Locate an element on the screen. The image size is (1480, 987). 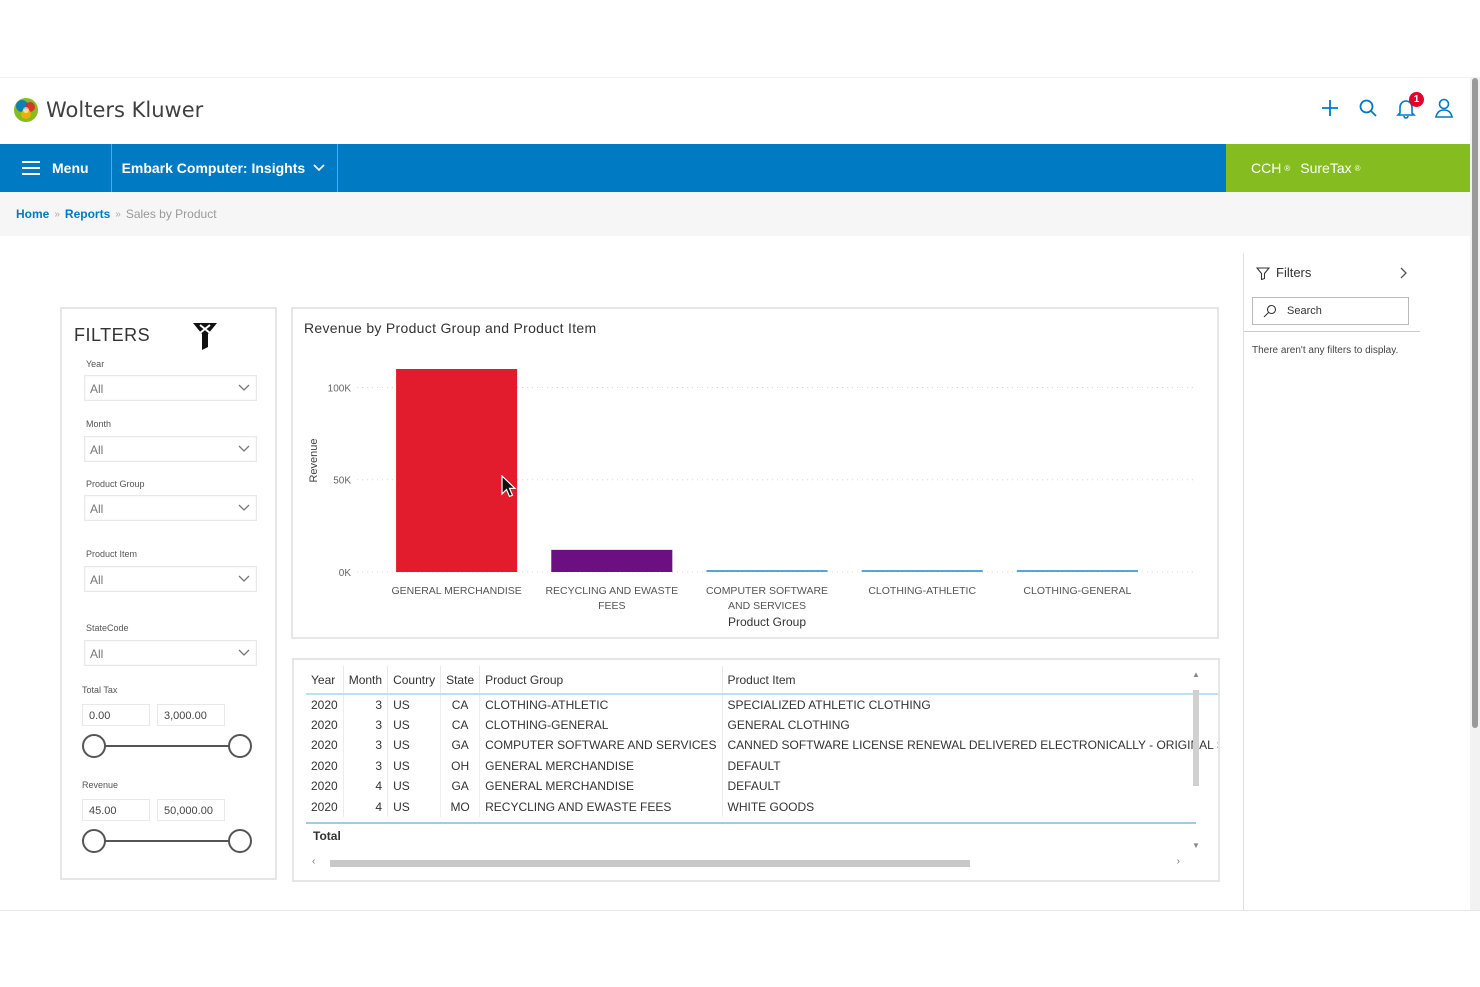
total-tax-max-input: 3,000.00 is located at coordinates (191, 715).